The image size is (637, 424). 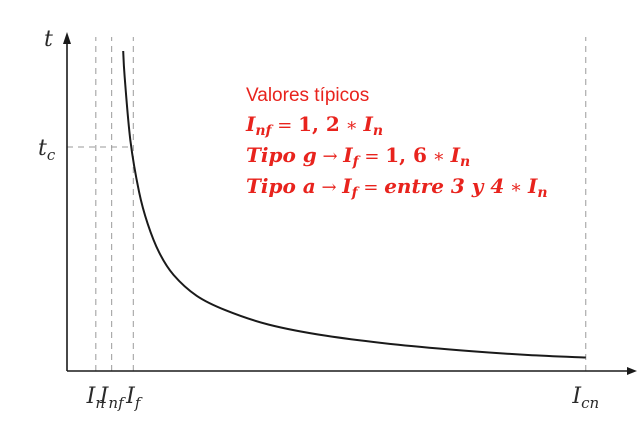 I want to click on x-tick-label-f: If, so click(x=134, y=398).